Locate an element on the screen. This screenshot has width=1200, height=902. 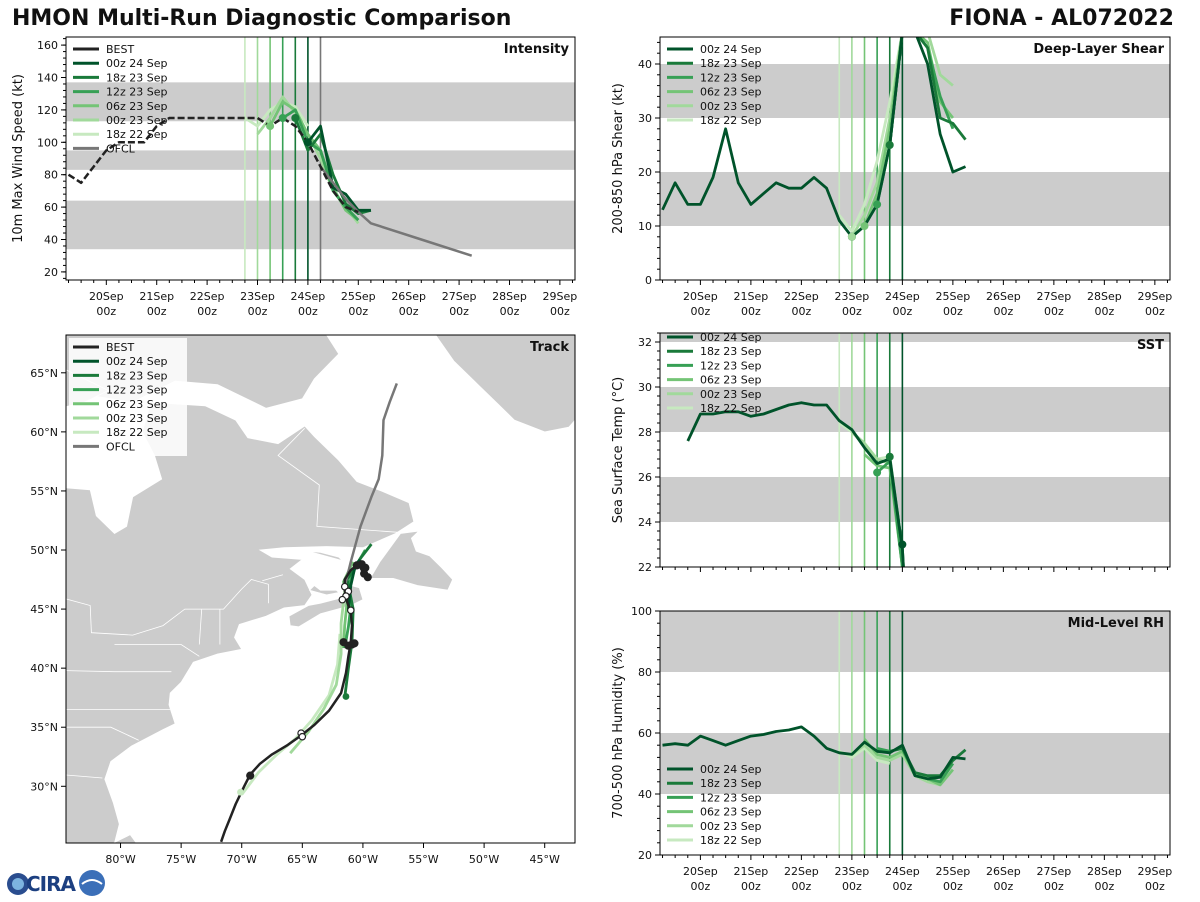
y-tick-label: 100 is located at coordinates (47, 142).